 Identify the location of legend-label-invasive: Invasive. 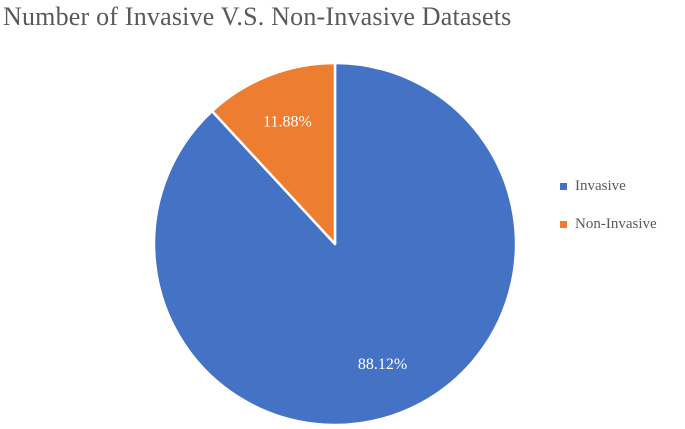
(600, 185).